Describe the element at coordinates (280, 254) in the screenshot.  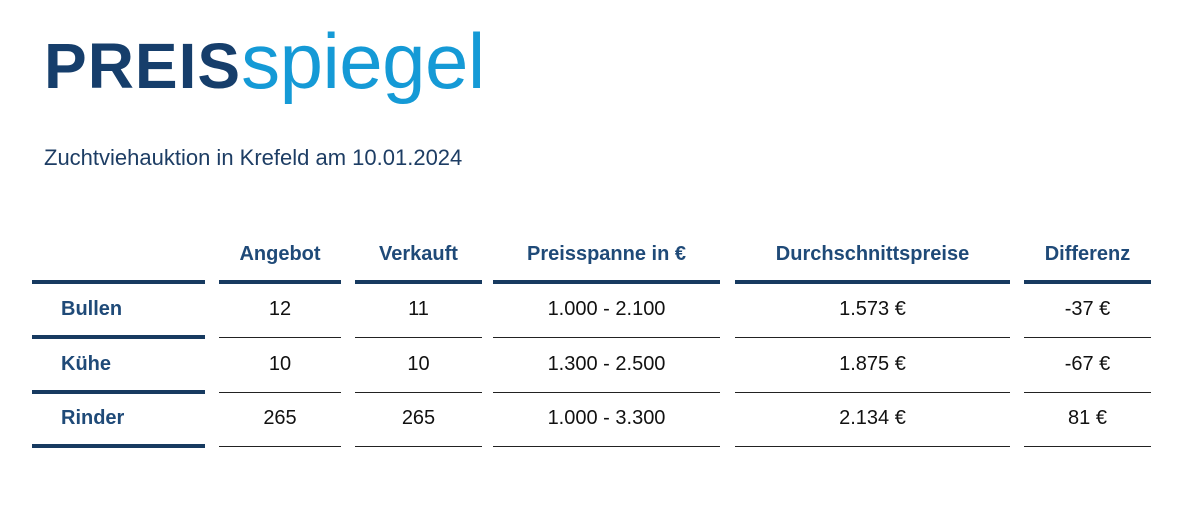
I see `column-header-angebot: Angebot` at that location.